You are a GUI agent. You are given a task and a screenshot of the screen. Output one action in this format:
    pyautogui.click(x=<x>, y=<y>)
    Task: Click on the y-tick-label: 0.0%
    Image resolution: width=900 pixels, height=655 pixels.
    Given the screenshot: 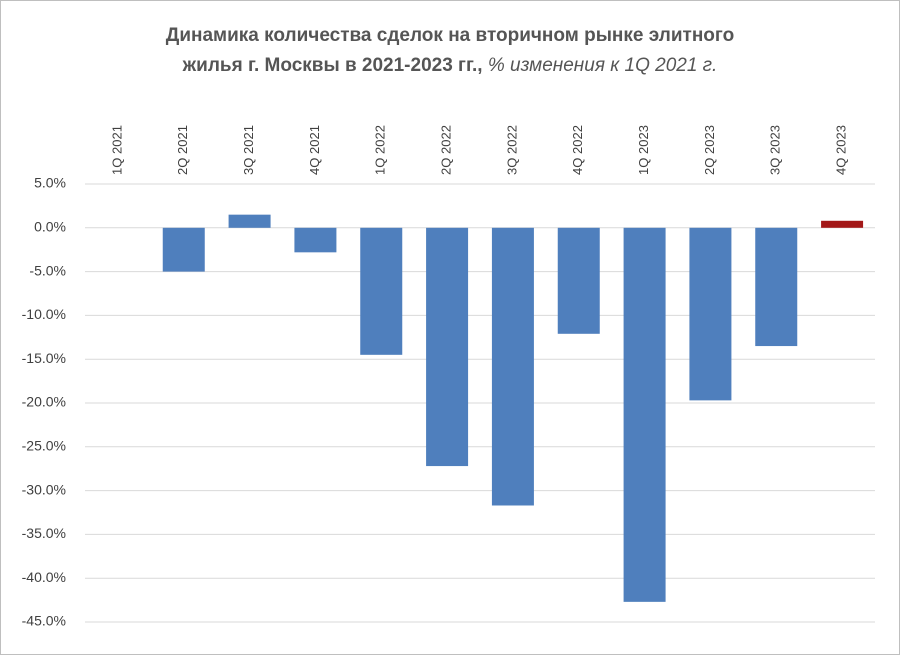 What is the action you would take?
    pyautogui.click(x=50, y=227)
    